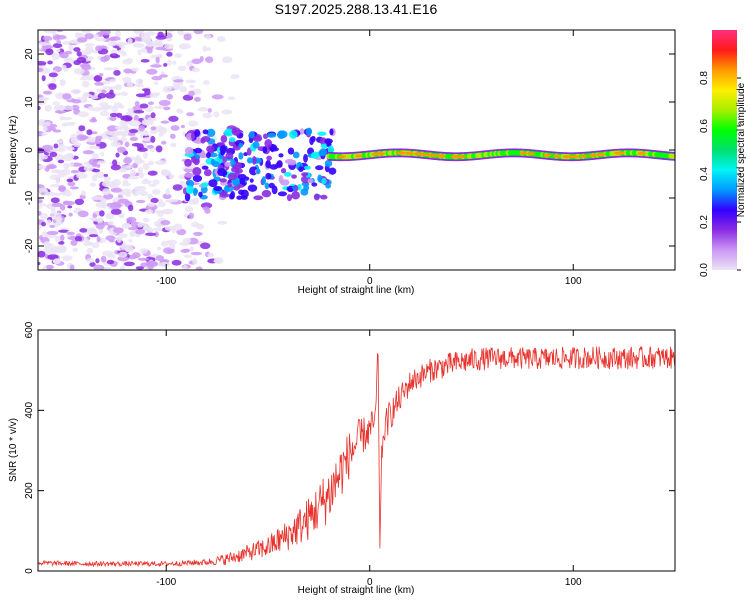 The width and height of the screenshot is (750, 600). What do you see at coordinates (29, 102) in the screenshot?
I see `spectrogram-y-tick-label: 10` at bounding box center [29, 102].